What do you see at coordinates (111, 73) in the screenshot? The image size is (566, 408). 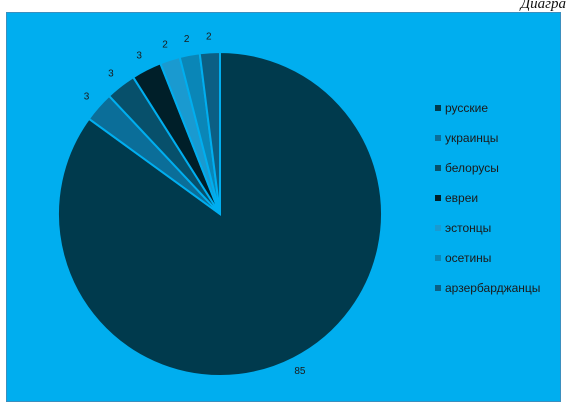 I see `data-label-3: 3` at bounding box center [111, 73].